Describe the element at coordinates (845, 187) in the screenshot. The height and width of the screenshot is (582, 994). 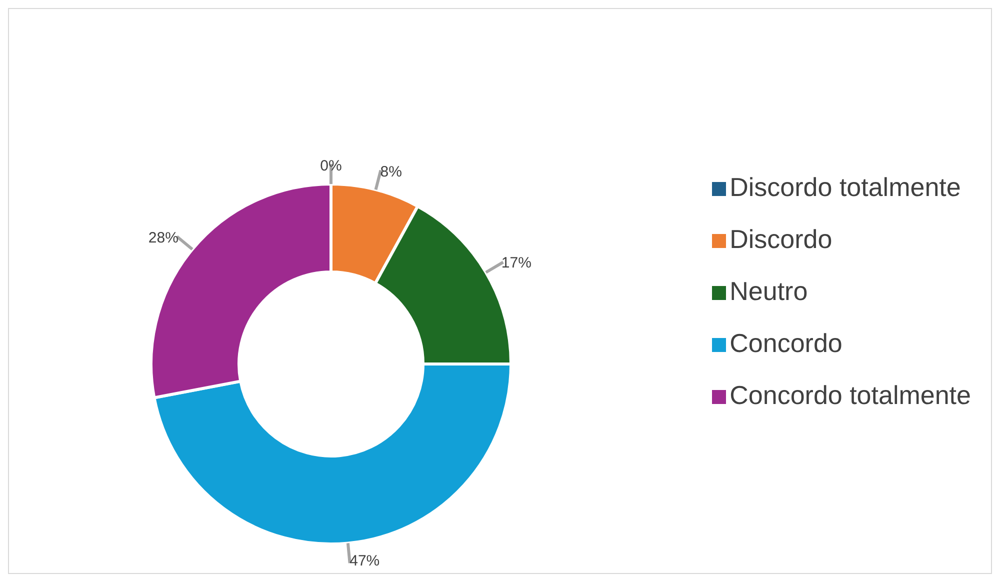
I see `legend-label: Discordo totalmente` at that location.